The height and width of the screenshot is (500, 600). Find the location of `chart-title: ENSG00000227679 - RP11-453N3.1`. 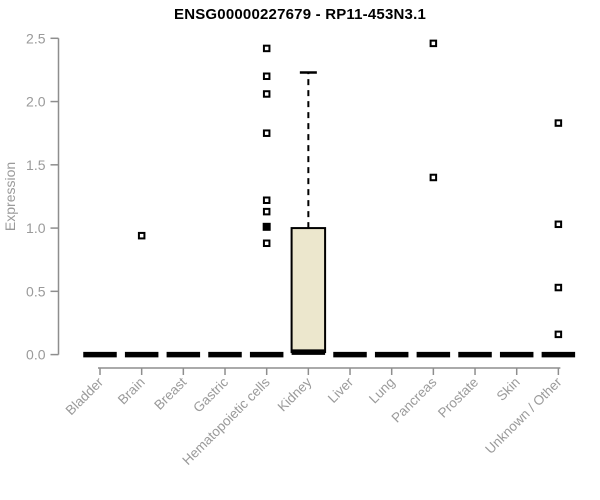

chart-title: ENSG00000227679 - RP11-453N3.1 is located at coordinates (299, 14).